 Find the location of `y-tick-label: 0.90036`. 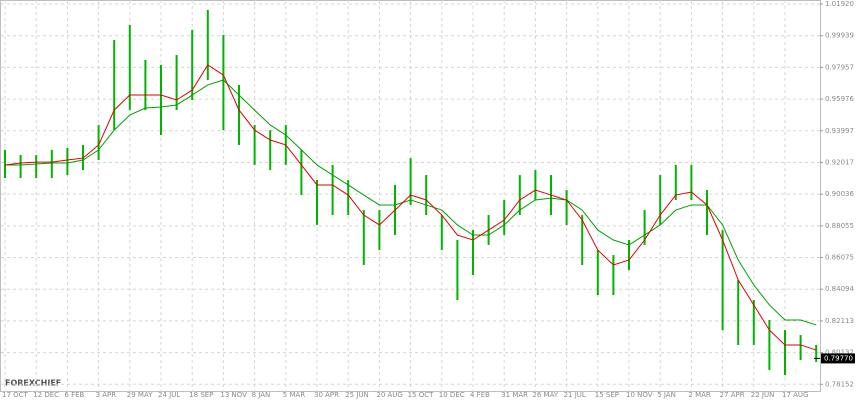

y-tick-label: 0.90036 is located at coordinates (839, 194).